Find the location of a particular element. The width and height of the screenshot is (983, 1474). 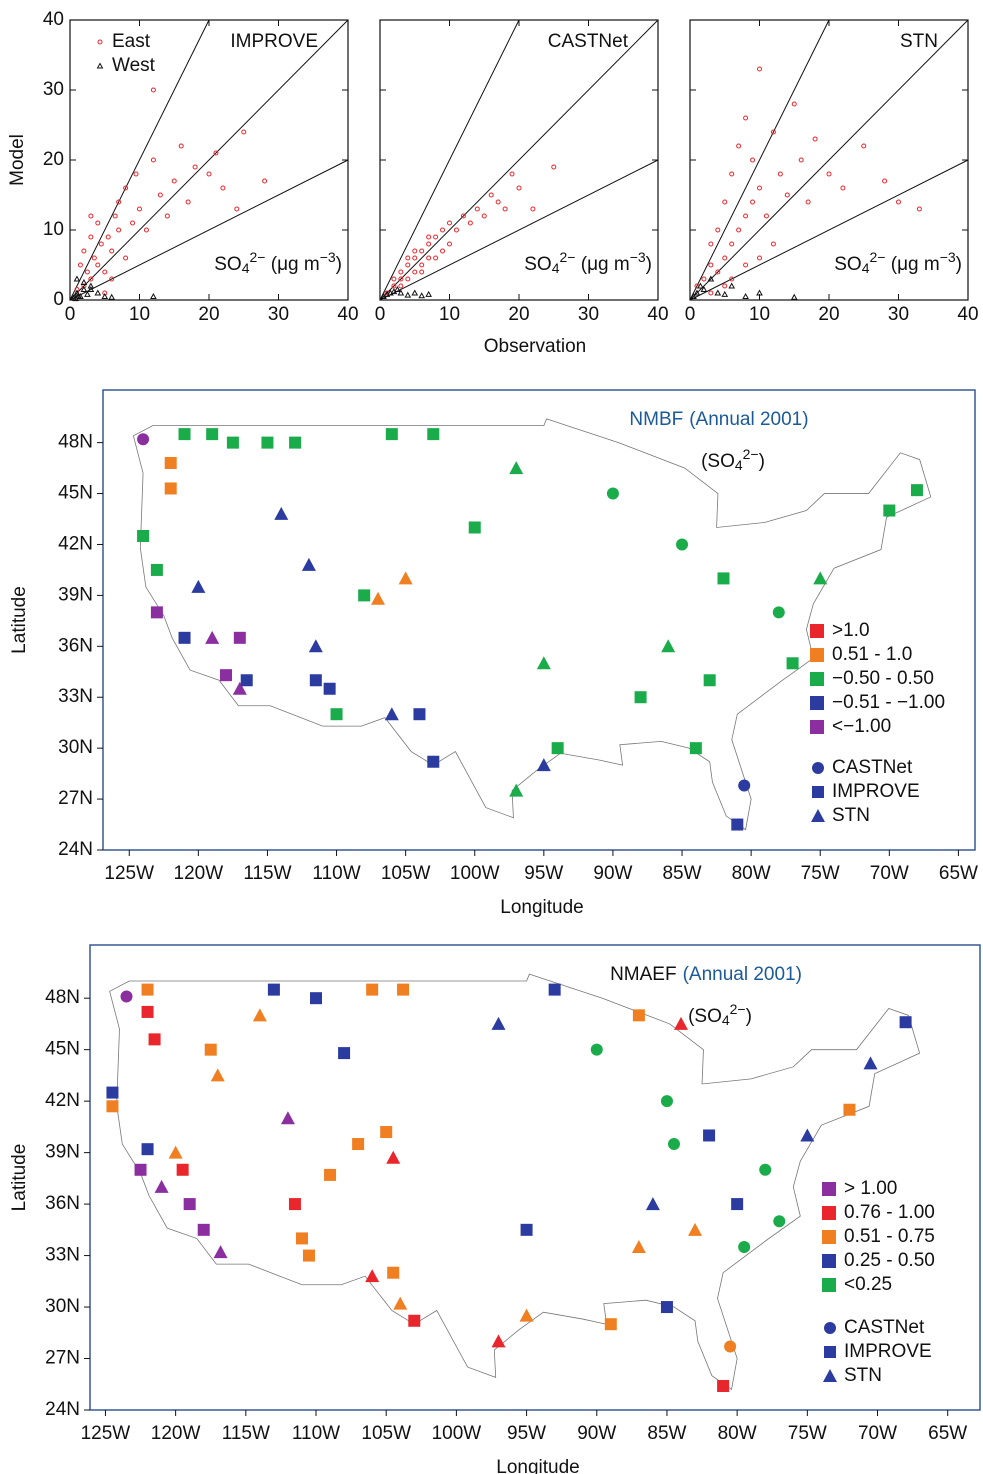

x-tick-label: 70W is located at coordinates (877, 1433).